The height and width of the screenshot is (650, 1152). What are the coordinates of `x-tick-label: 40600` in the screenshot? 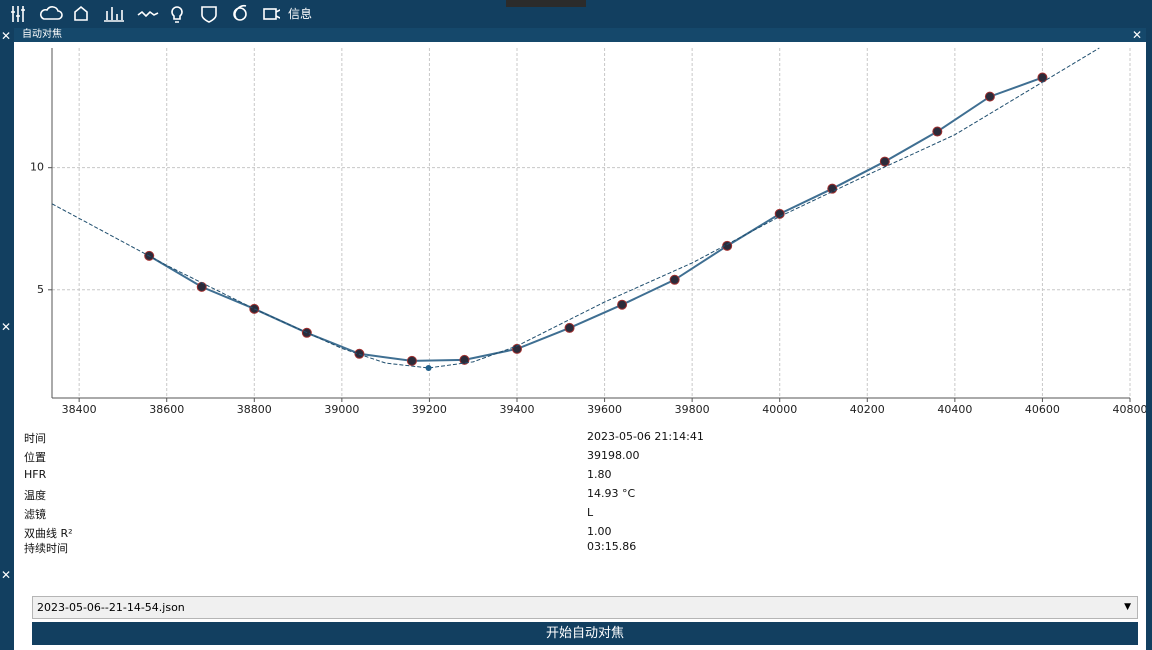 It's located at (1042, 409).